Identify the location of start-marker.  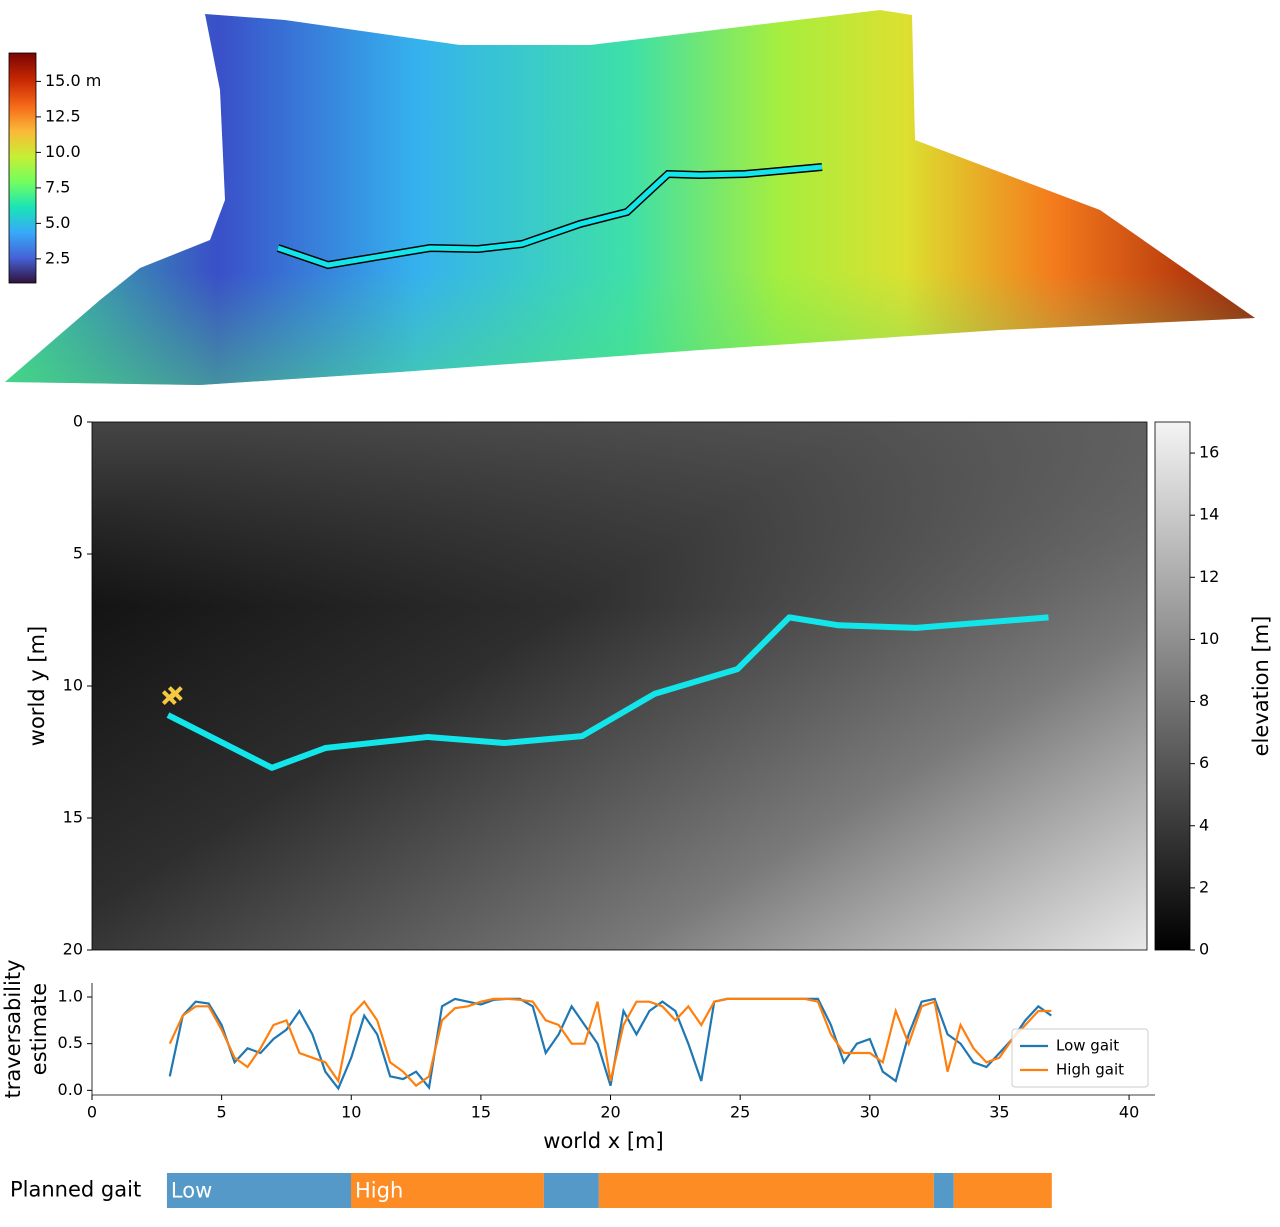
(172, 695).